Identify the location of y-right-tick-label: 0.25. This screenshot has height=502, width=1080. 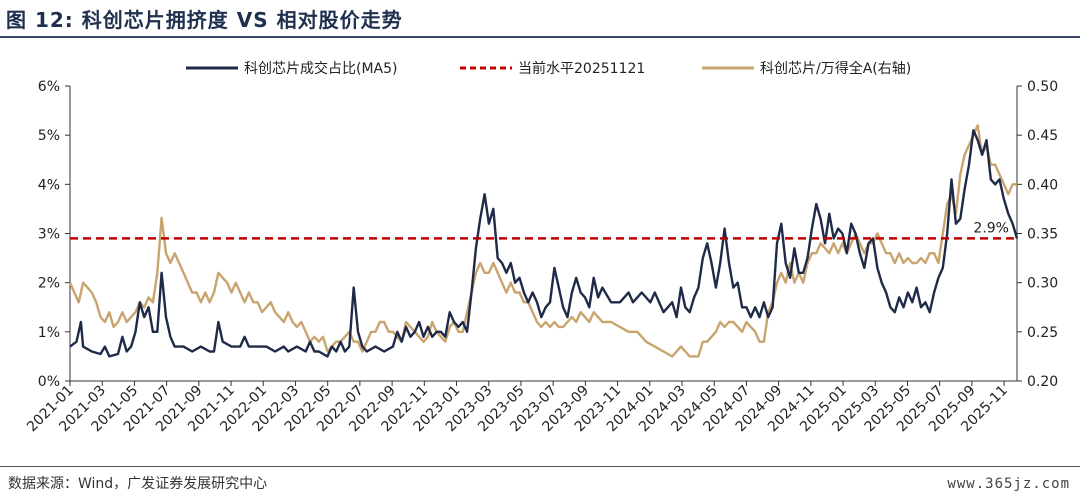
(1042, 333).